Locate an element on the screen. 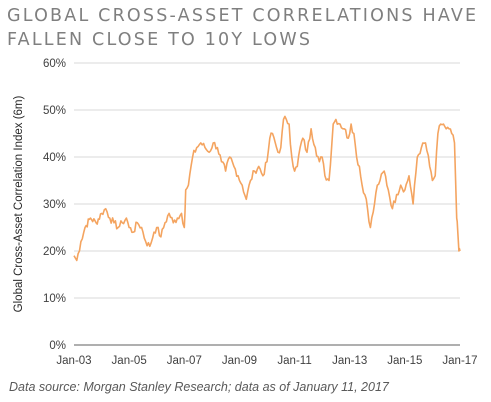  y-tick-label: 30% is located at coordinates (54, 205).